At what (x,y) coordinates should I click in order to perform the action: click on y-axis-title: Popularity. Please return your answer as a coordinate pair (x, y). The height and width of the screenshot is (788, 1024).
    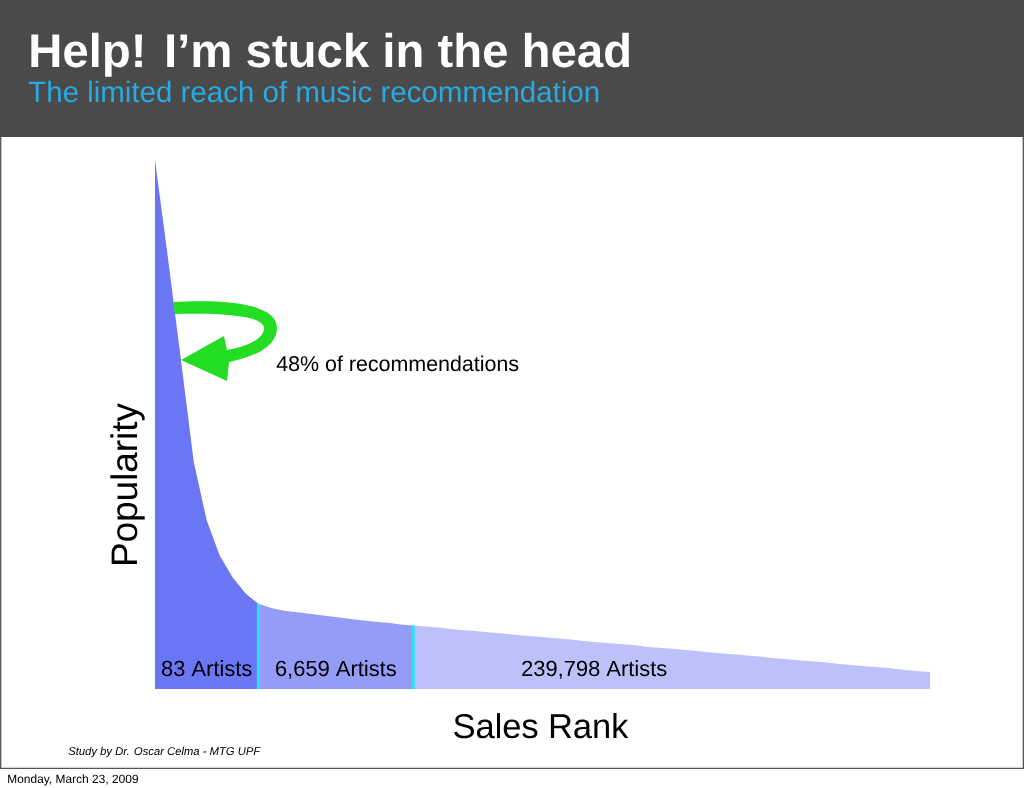
    Looking at the image, I should click on (127, 483).